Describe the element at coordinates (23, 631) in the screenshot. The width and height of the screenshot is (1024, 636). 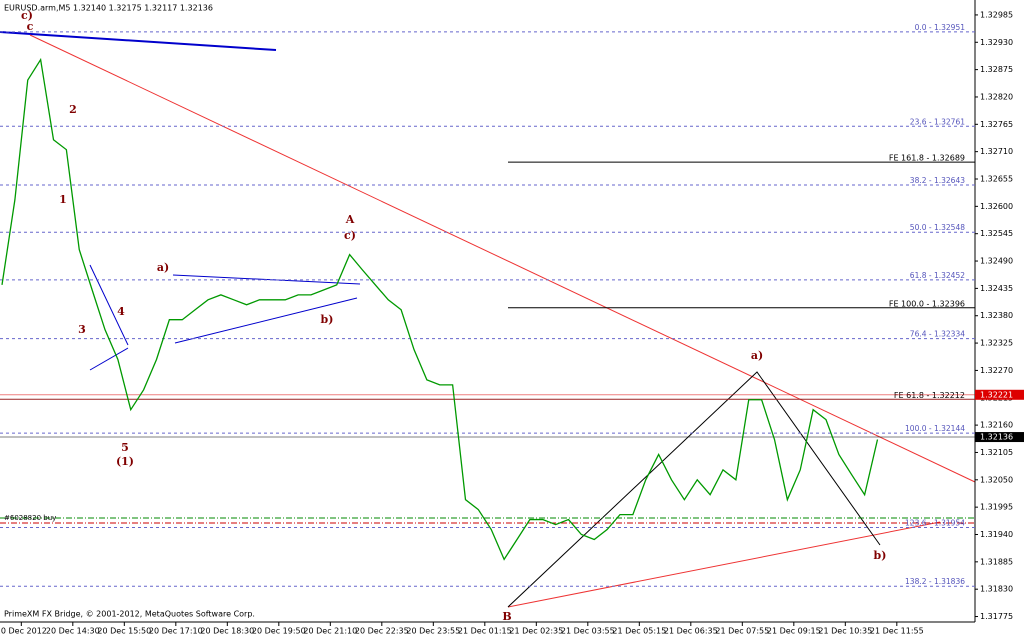
I see `x-tick-label: 20 Dec 2012` at that location.